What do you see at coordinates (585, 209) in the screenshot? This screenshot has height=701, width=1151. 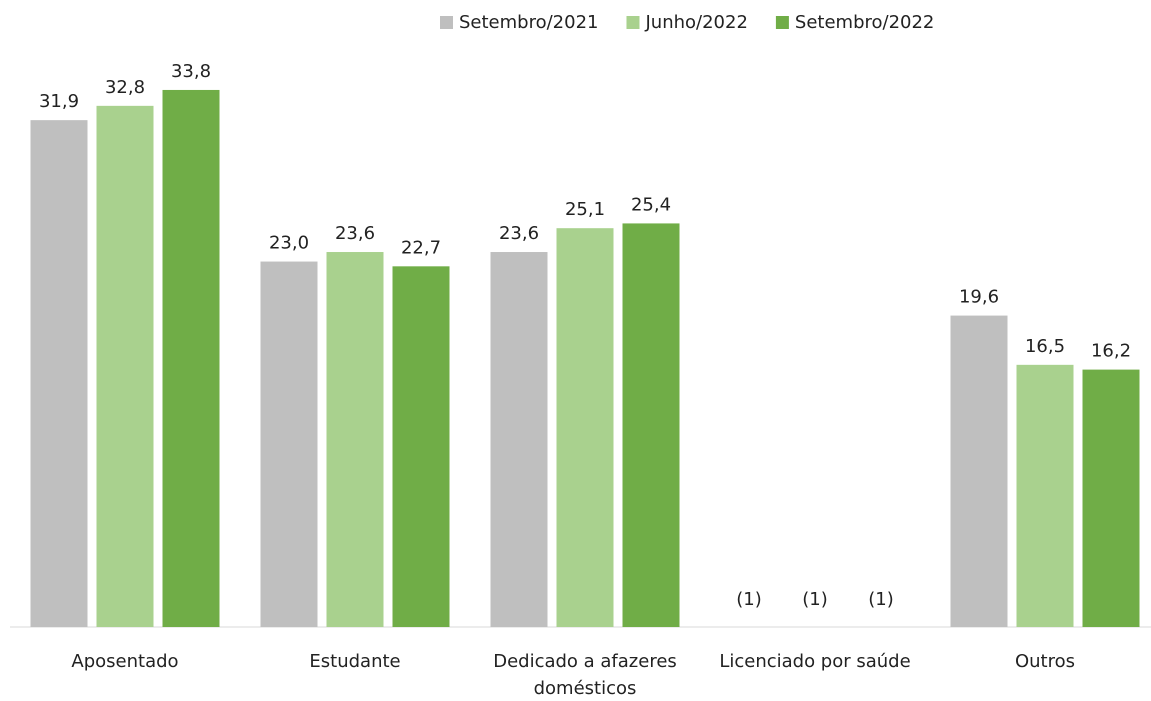 I see `data-label: 25,1` at bounding box center [585, 209].